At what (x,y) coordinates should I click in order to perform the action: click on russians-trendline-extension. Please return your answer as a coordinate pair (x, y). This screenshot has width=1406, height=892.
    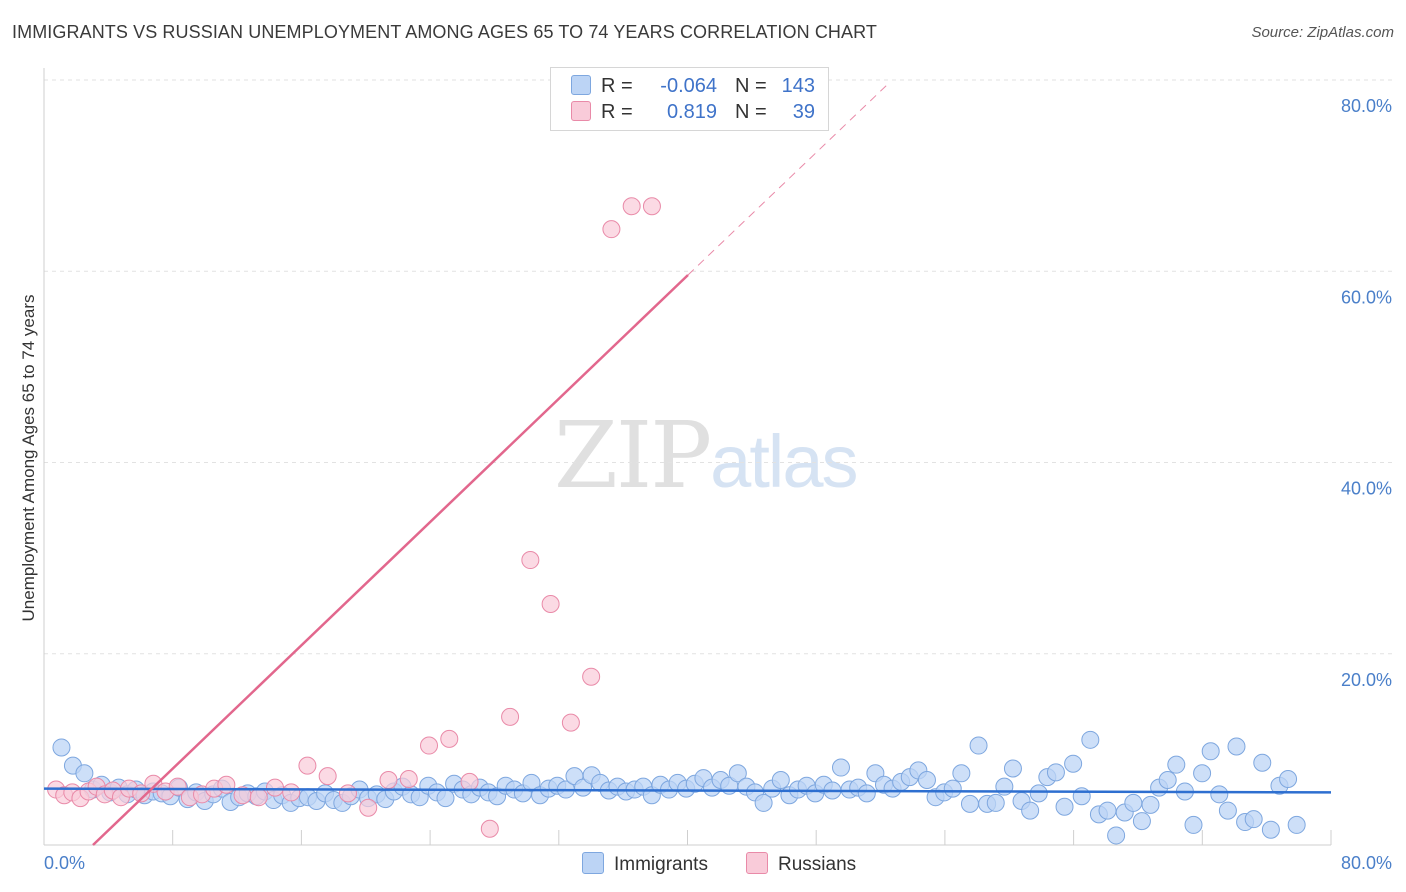
    Looking at the image, I should click on (788, 179).